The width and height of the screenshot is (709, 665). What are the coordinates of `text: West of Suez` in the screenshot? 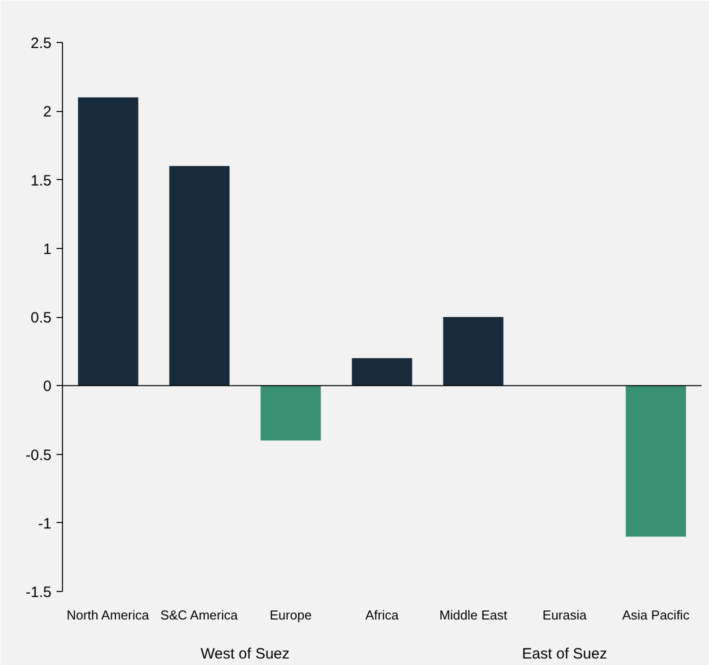 It's located at (245, 654).